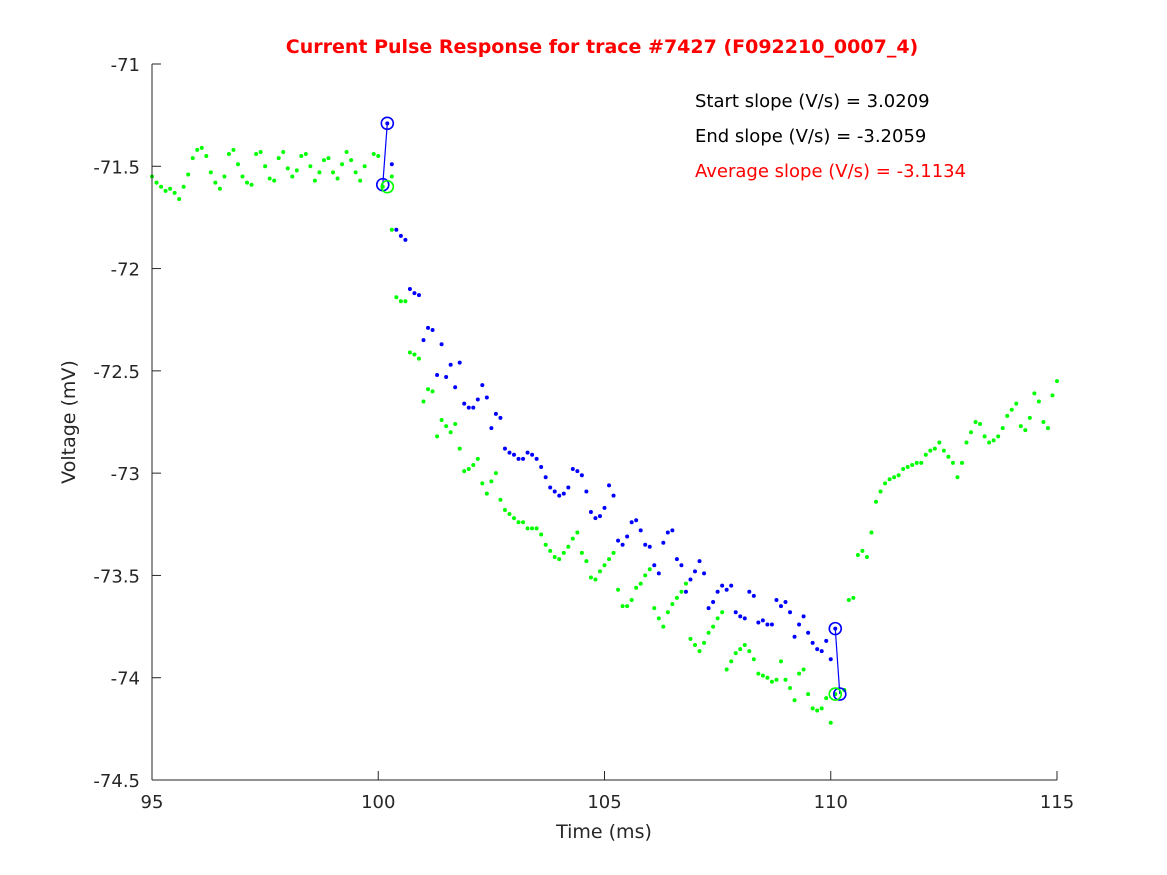 This screenshot has height=875, width=1167. What do you see at coordinates (835, 628) in the screenshot?
I see `slope-marker` at bounding box center [835, 628].